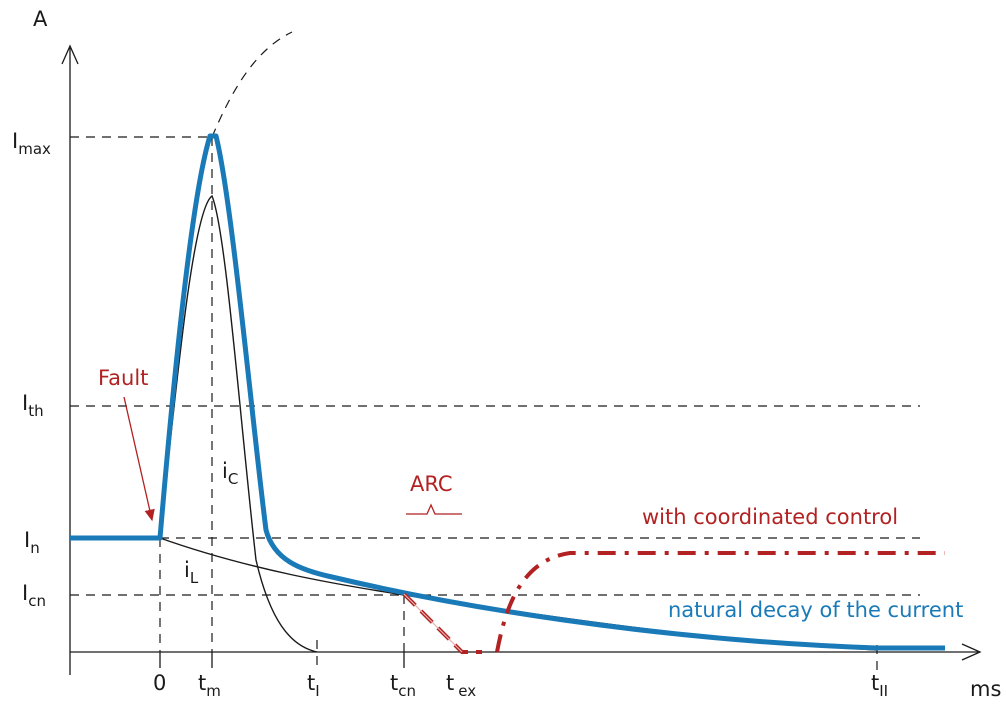 This screenshot has width=1006, height=704. Describe the element at coordinates (252, 84) in the screenshot. I see `prospective-current-curve` at that location.